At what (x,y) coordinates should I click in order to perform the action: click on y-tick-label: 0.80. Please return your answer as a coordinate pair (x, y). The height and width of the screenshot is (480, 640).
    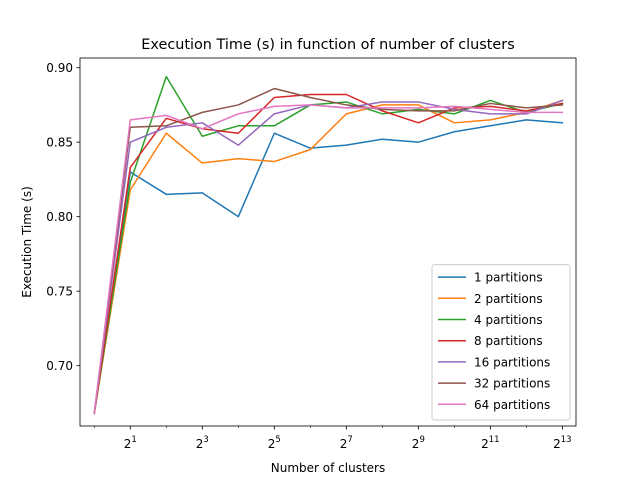
    Looking at the image, I should click on (59, 217).